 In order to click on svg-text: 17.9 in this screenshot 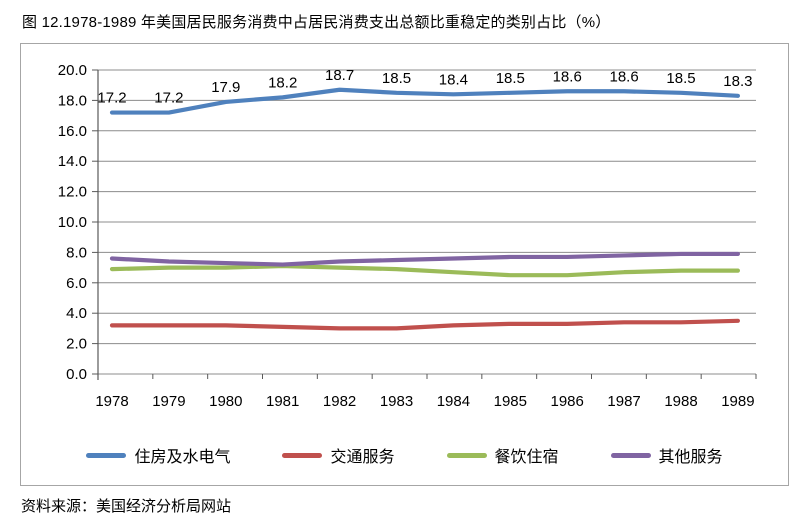, I will do `click(225, 87)`.